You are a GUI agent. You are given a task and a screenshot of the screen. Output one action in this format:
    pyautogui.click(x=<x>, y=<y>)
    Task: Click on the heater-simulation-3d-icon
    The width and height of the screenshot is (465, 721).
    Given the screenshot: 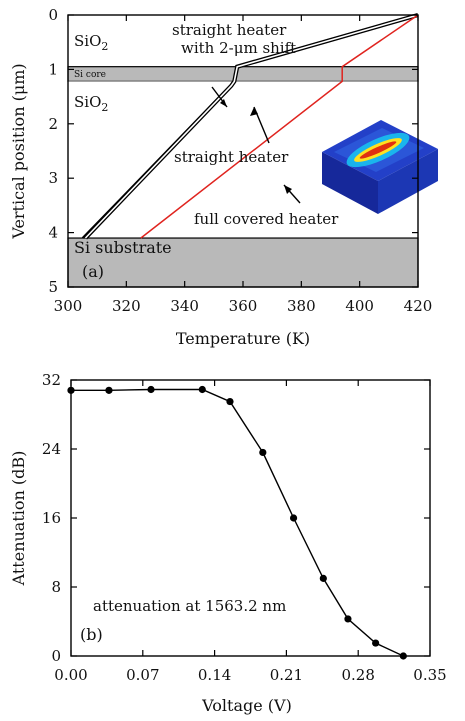 What is the action you would take?
    pyautogui.click(x=380, y=167)
    